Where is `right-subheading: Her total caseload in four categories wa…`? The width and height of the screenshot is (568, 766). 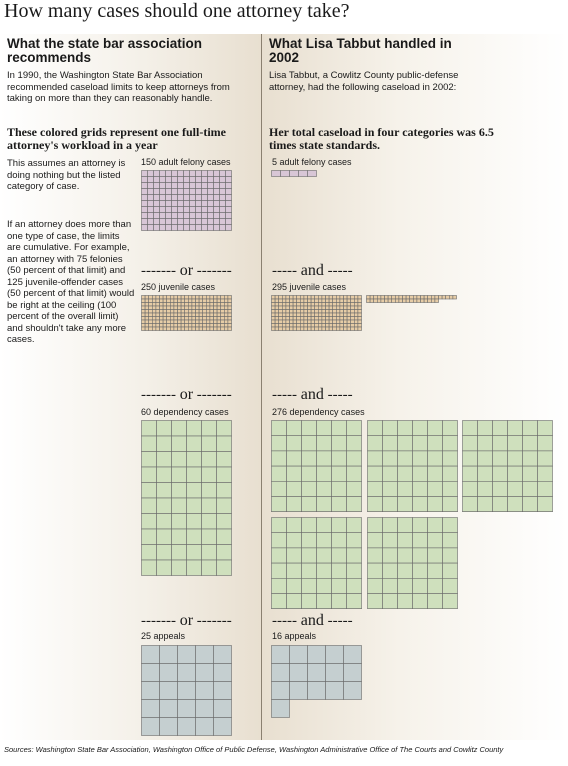
right-subheading: Her total caseload in four categories wa… is located at coordinates (381, 138).